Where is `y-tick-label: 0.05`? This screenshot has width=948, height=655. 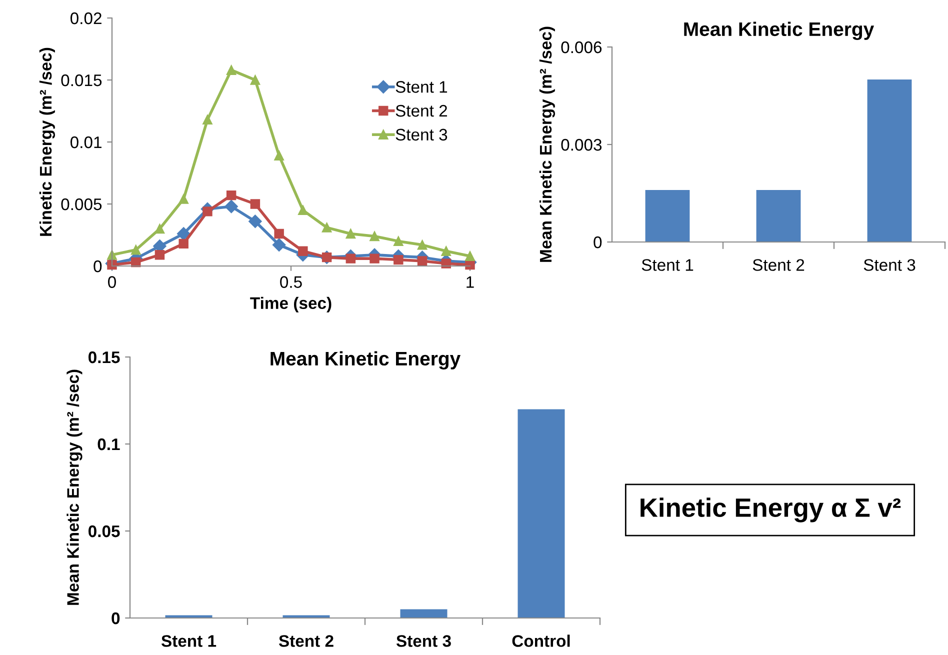
y-tick-label: 0.05 is located at coordinates (104, 531).